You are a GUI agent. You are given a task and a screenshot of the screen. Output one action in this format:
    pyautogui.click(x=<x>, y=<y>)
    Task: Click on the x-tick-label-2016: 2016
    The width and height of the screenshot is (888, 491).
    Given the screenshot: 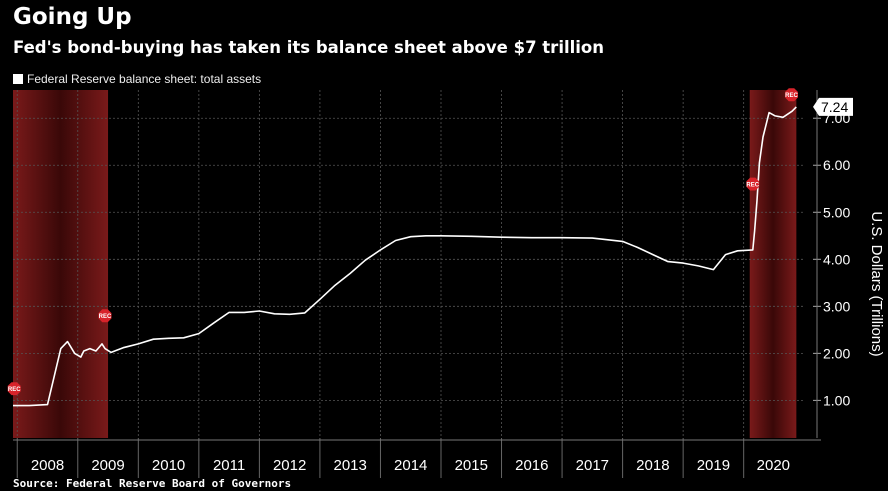 What is the action you would take?
    pyautogui.click(x=531, y=465)
    